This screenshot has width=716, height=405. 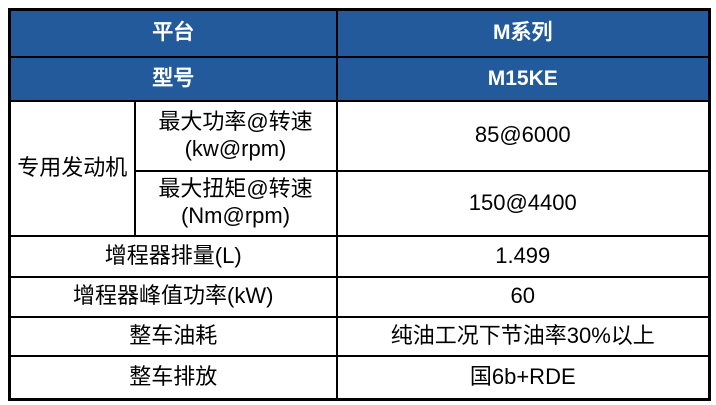 I want to click on displacement-label: 增程器排量(L), so click(x=173, y=256).